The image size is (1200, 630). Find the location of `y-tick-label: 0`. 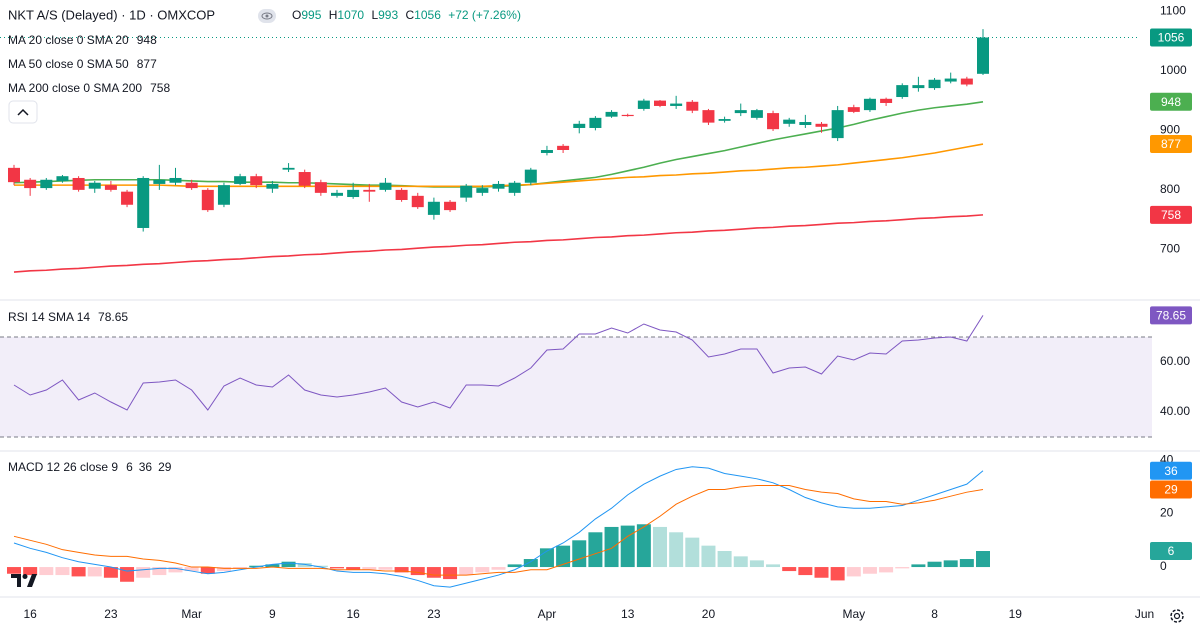

y-tick-label: 0 is located at coordinates (1163, 566).